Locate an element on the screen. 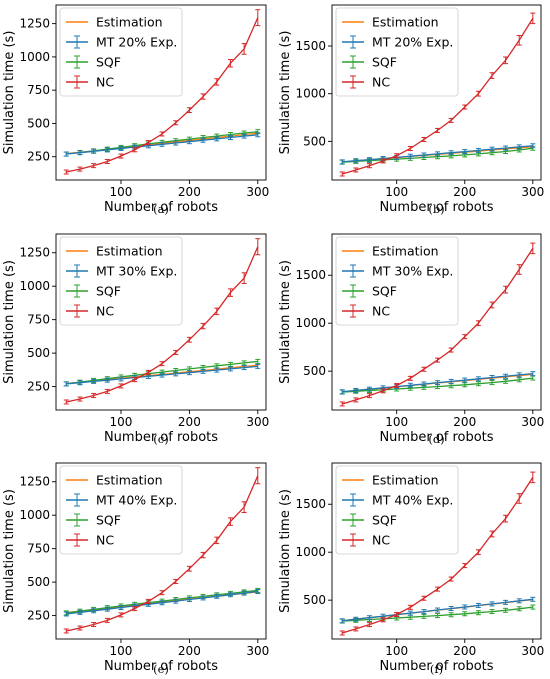  panel-caption: (f) is located at coordinates (436, 669).